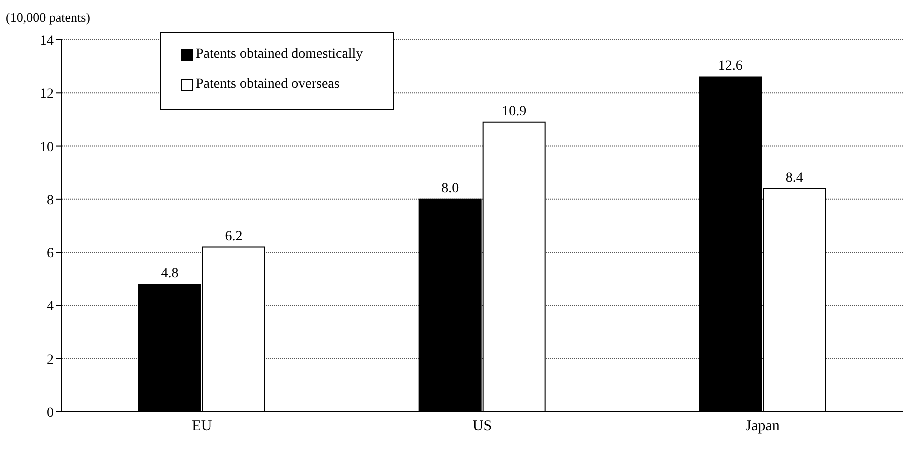  Describe the element at coordinates (763, 426) in the screenshot. I see `x-tick-label: Japan` at that location.